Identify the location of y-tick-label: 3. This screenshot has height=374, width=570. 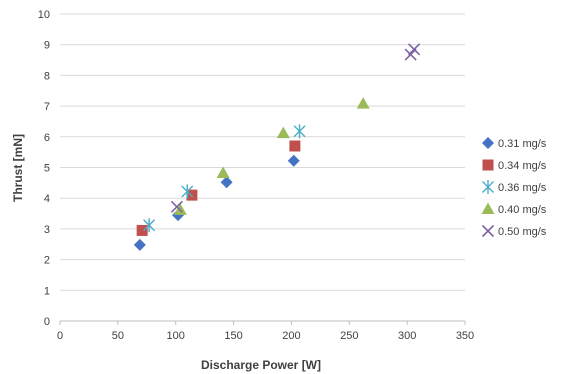
(47, 230).